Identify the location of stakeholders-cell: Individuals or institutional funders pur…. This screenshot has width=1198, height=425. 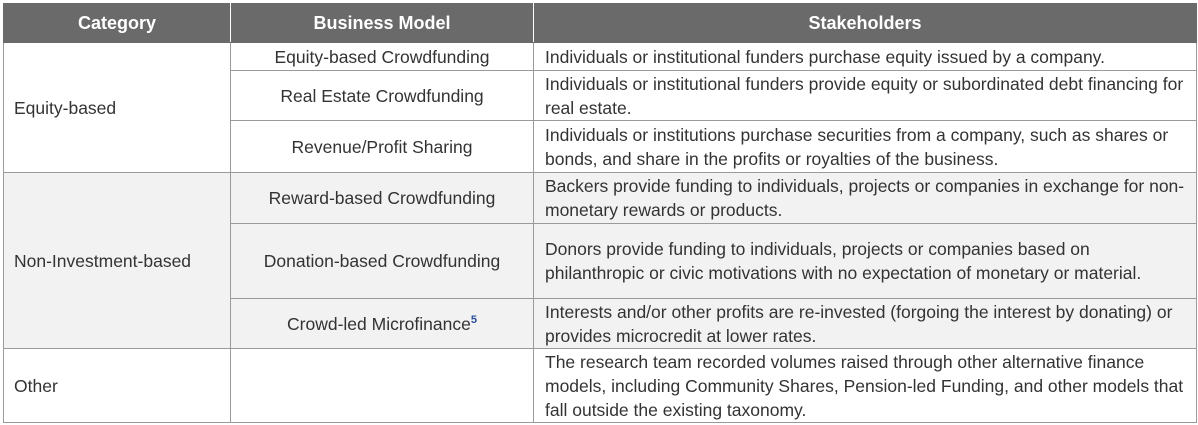
(865, 56).